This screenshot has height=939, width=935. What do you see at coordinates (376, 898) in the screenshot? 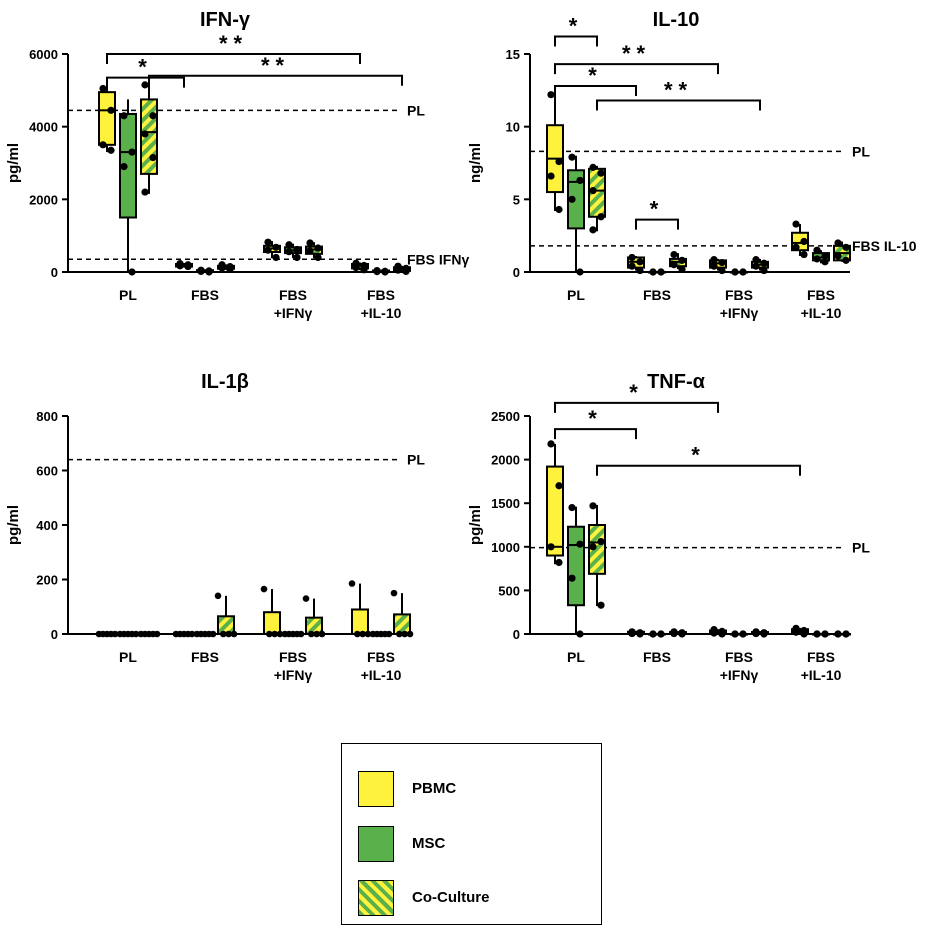
I see `legend-swatch-co-culture` at bounding box center [376, 898].